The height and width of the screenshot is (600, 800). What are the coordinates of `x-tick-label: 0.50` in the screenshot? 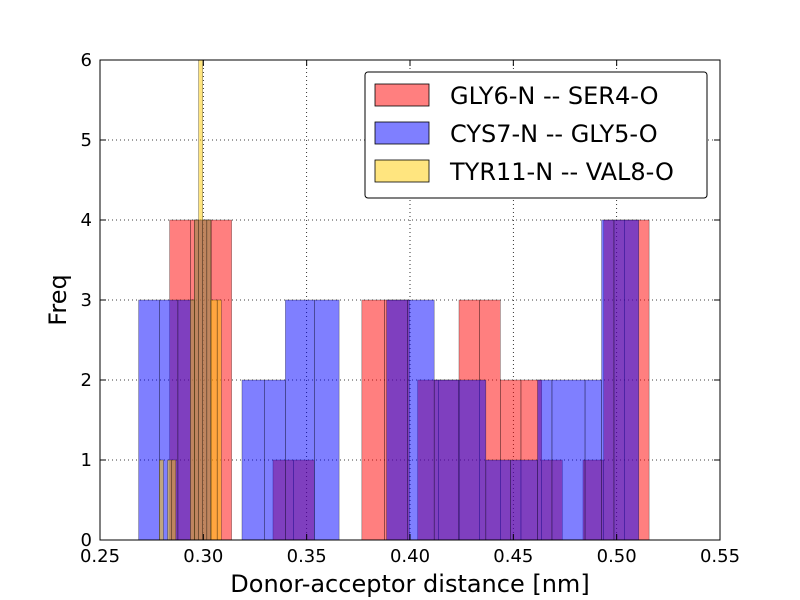 It's located at (617, 556).